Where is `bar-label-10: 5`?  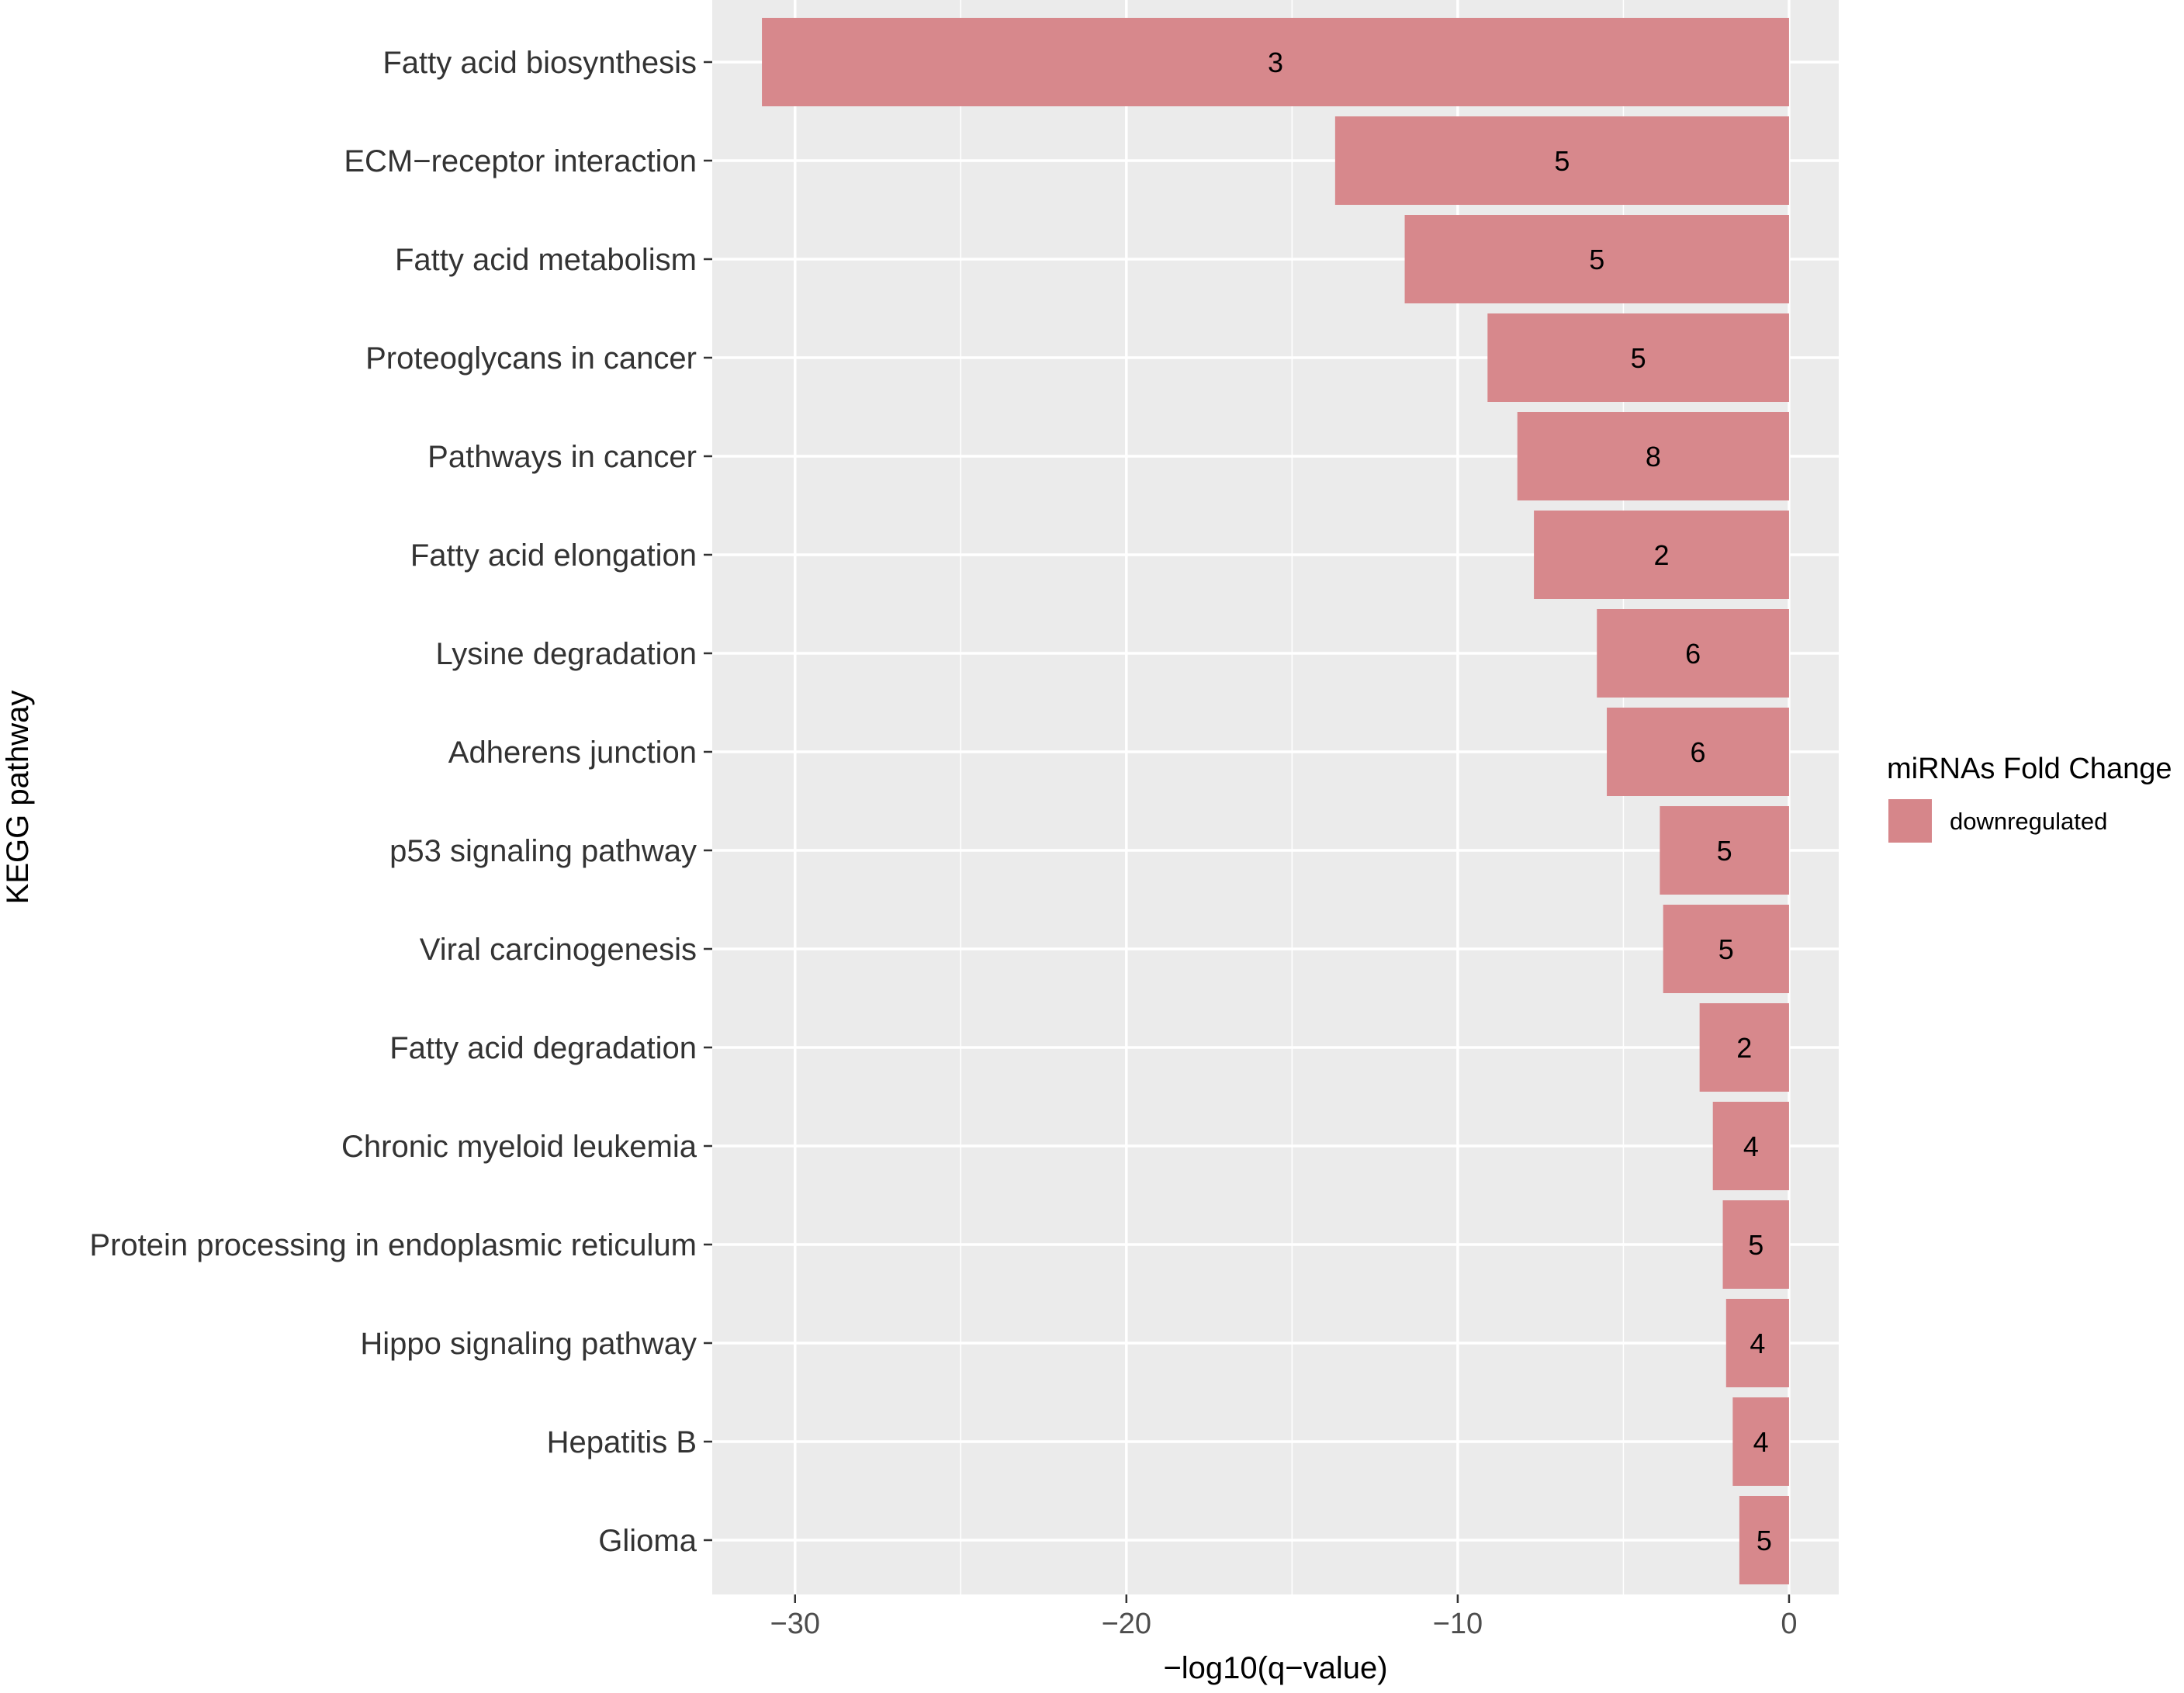 bar-label-10: 5 is located at coordinates (1726, 949).